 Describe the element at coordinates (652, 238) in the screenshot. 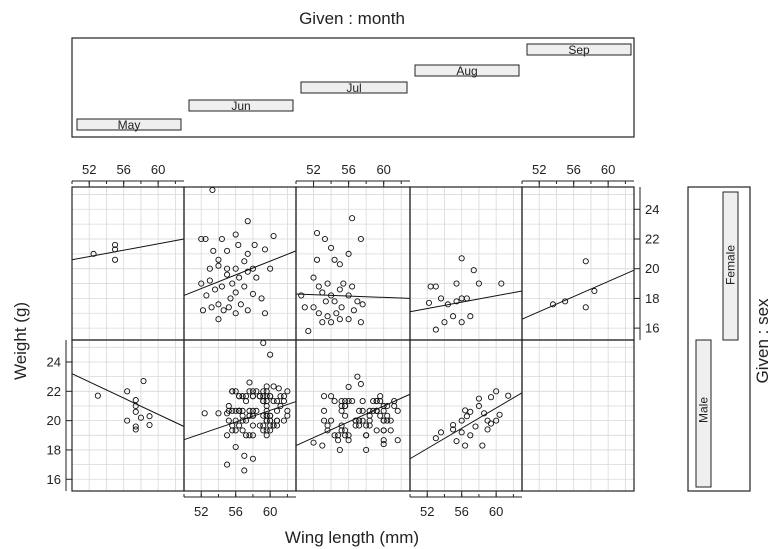

I see `y-tick-label-right: 22` at that location.